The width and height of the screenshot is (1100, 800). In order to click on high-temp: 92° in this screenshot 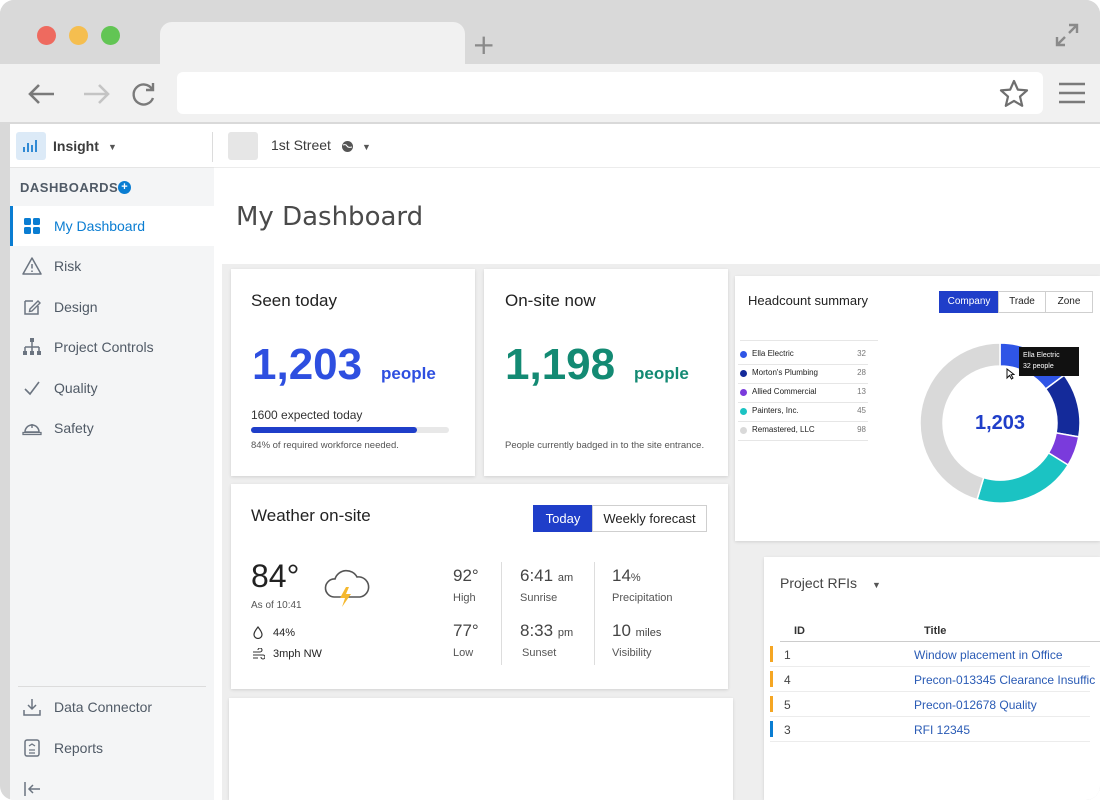, I will do `click(466, 575)`.